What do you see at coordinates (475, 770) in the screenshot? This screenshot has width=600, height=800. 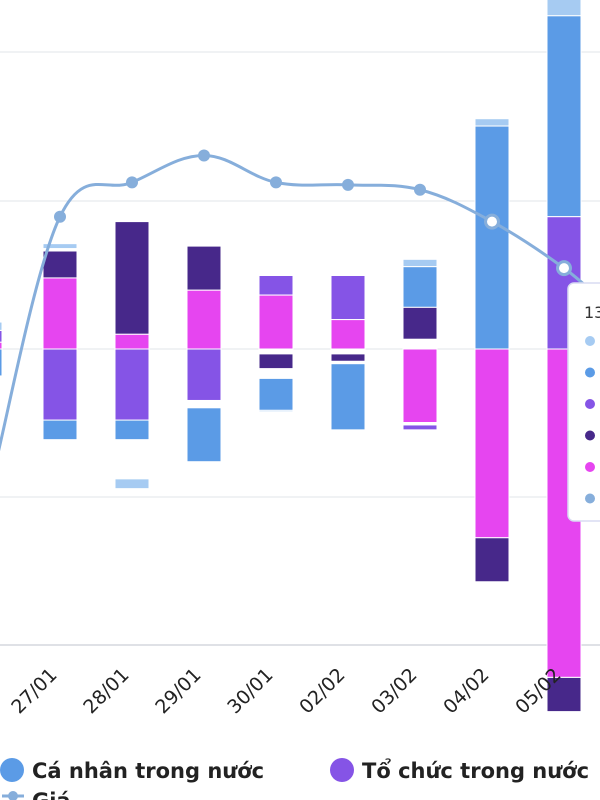 I see `legend-label: Tổ chức trong nước` at bounding box center [475, 770].